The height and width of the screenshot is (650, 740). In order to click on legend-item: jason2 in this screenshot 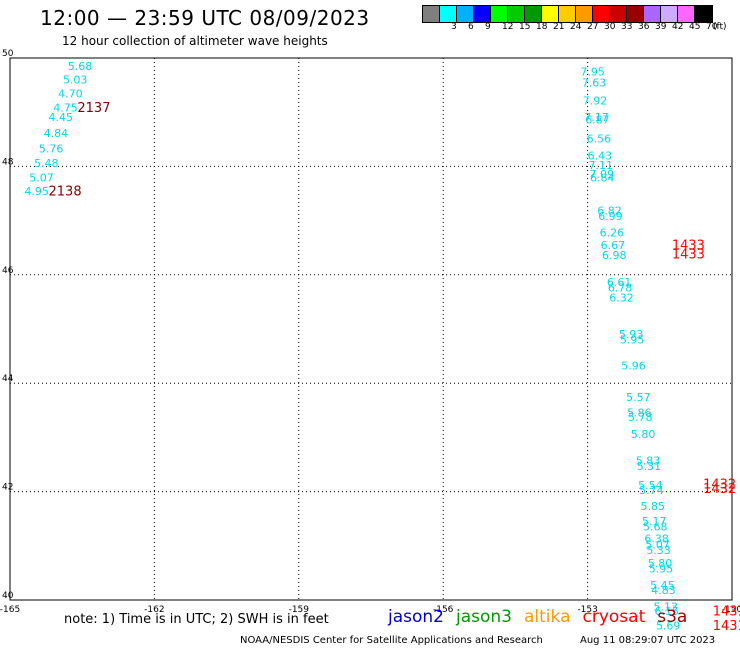, I will do `click(416, 617)`.